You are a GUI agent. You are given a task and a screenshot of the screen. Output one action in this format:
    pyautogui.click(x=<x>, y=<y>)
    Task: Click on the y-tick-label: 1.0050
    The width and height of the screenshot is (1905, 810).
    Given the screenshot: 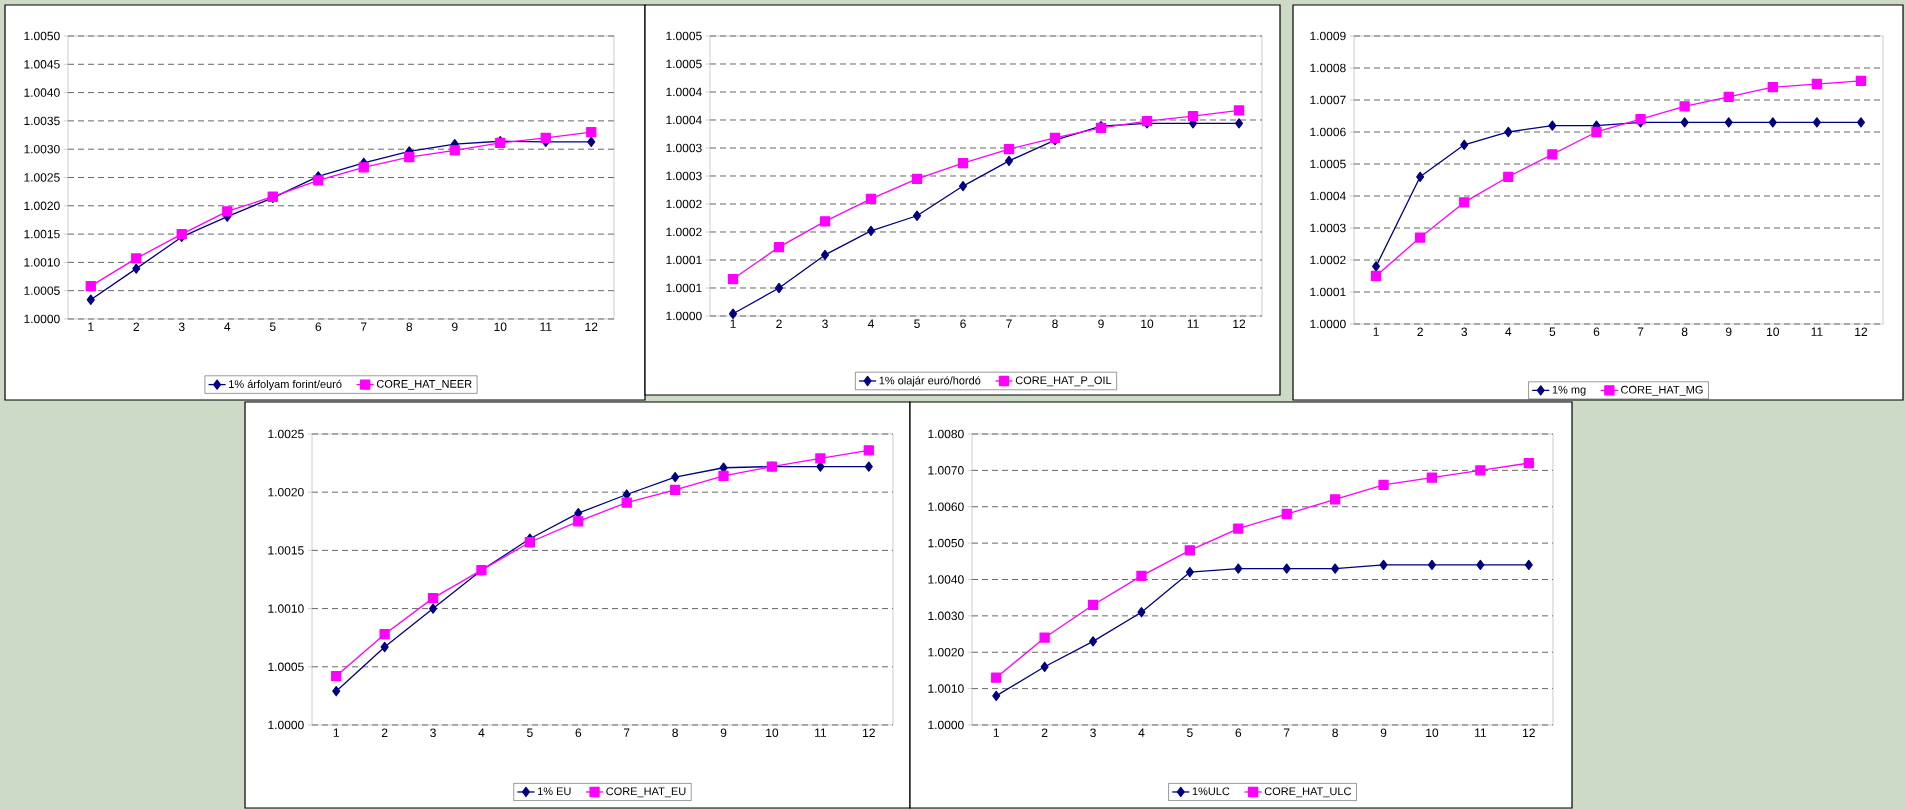 What is the action you would take?
    pyautogui.click(x=42, y=36)
    